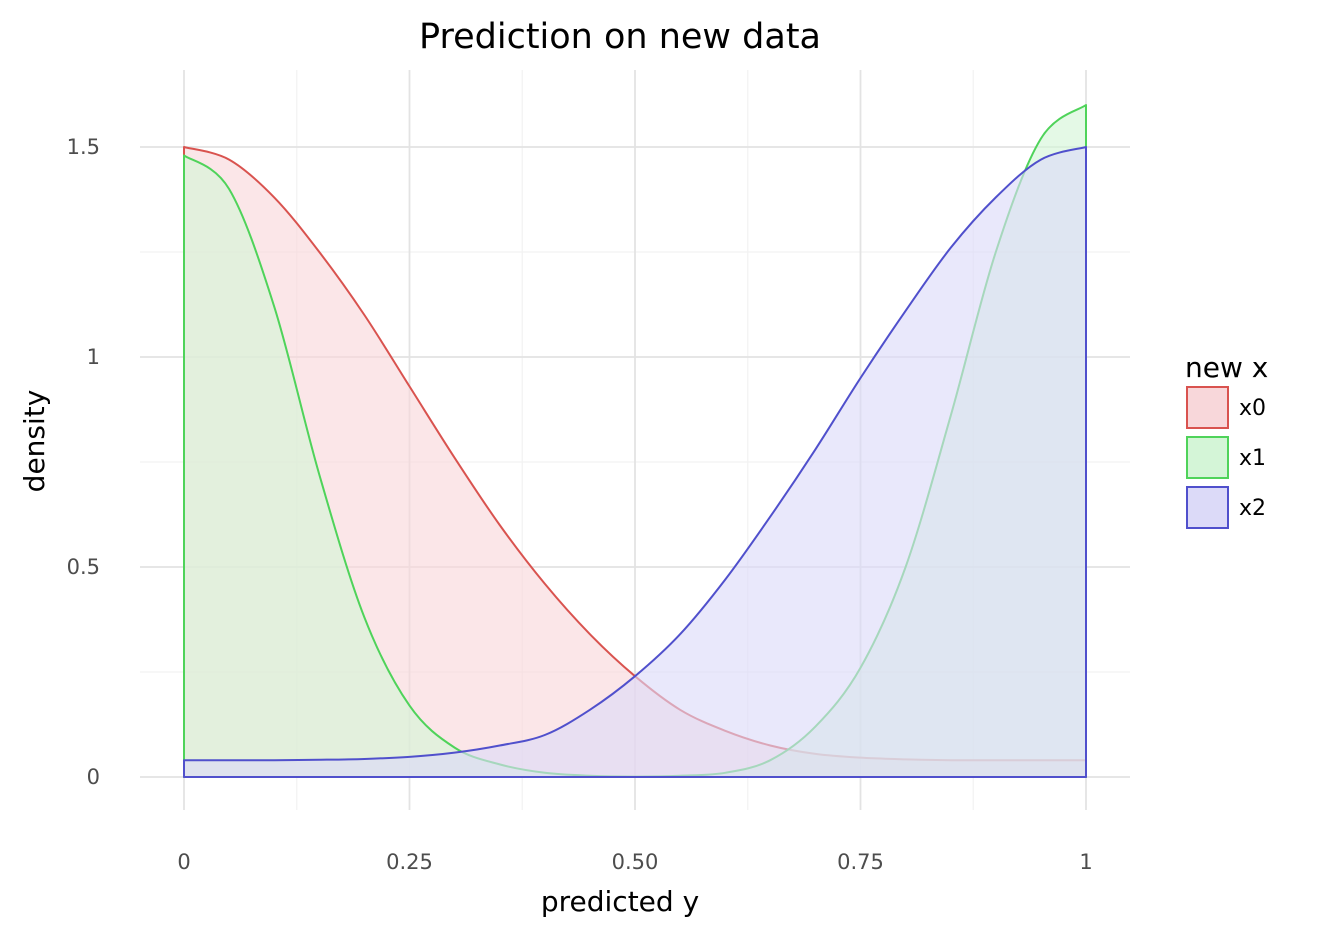 The width and height of the screenshot is (1330, 936). What do you see at coordinates (93, 357) in the screenshot?
I see `y-tick-label: 1` at bounding box center [93, 357].